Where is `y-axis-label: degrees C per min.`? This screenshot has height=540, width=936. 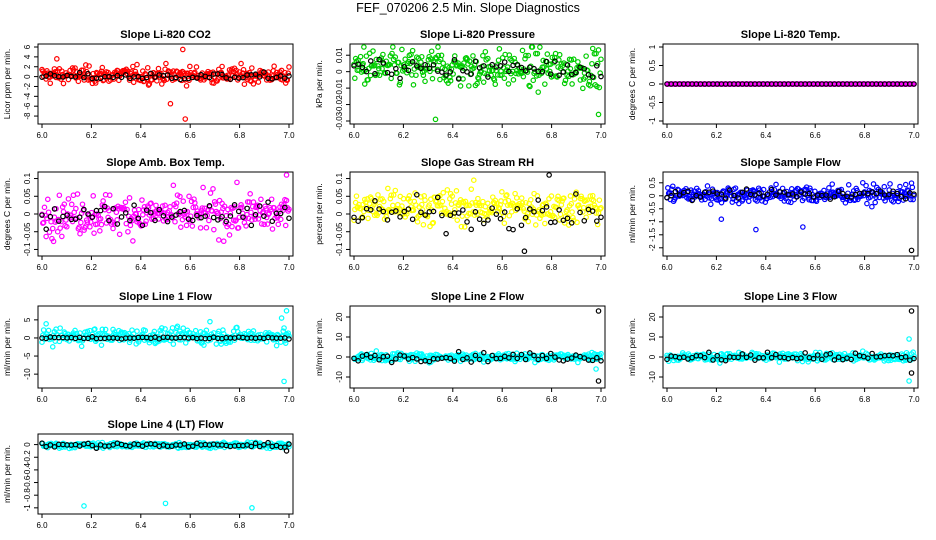 y-axis-label: degrees C per min. is located at coordinates (7, 214).